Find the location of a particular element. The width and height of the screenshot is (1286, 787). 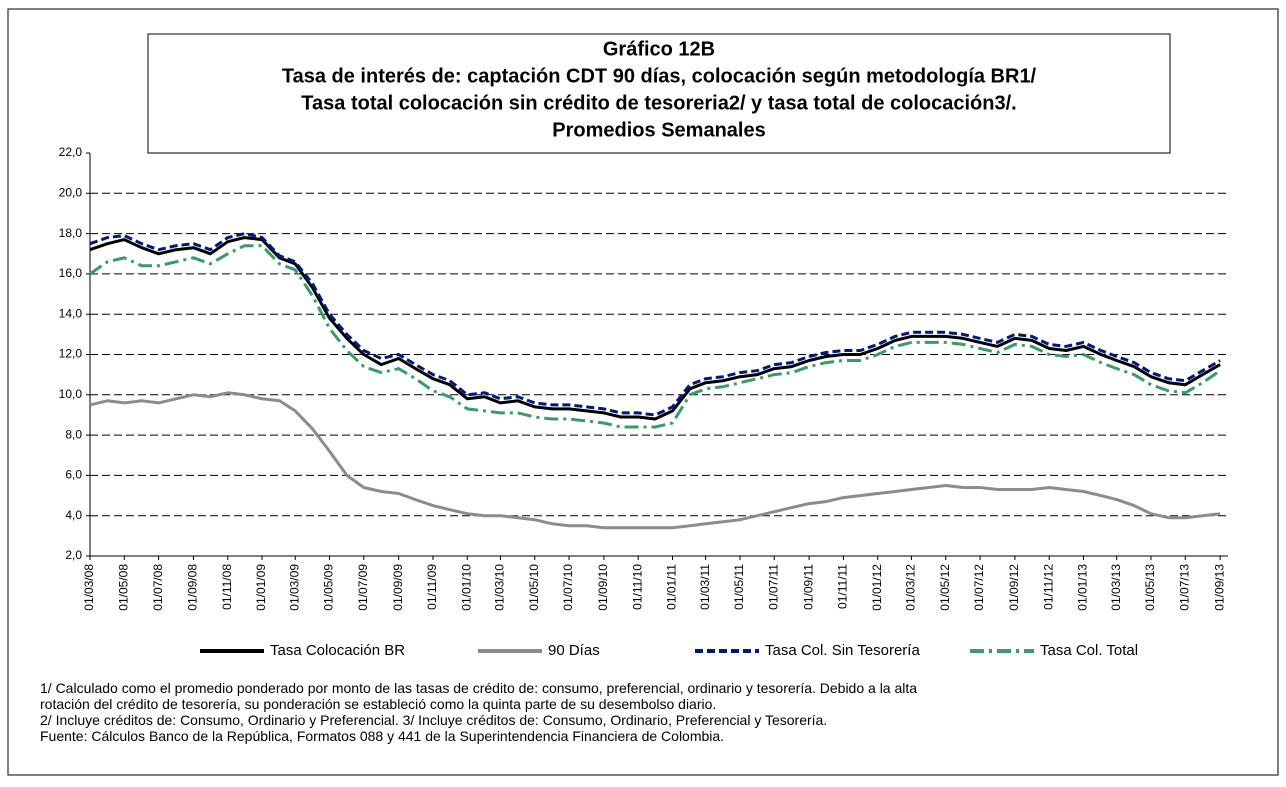

x-tick-label: 01/01/12 is located at coordinates (877, 587).